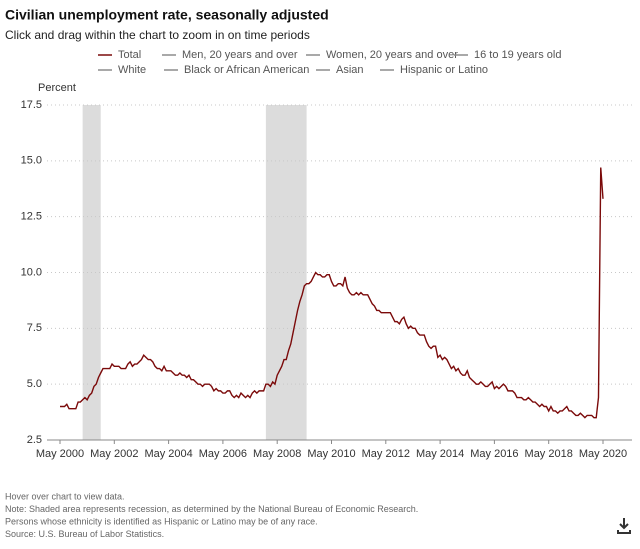 The height and width of the screenshot is (549, 640). Describe the element at coordinates (60, 454) in the screenshot. I see `x-tick-label: May 2000` at that location.